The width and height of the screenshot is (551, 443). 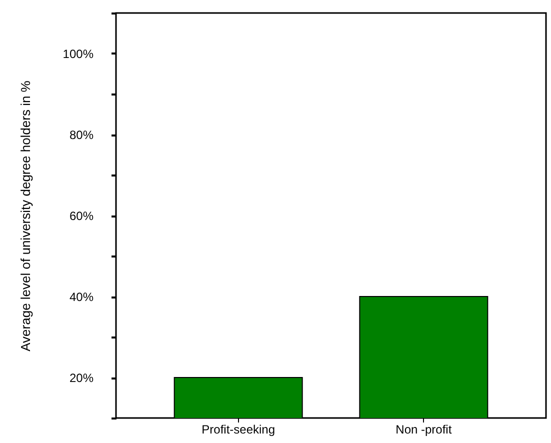 What do you see at coordinates (81, 378) in the screenshot?
I see `y-tick-label: 20%` at bounding box center [81, 378].